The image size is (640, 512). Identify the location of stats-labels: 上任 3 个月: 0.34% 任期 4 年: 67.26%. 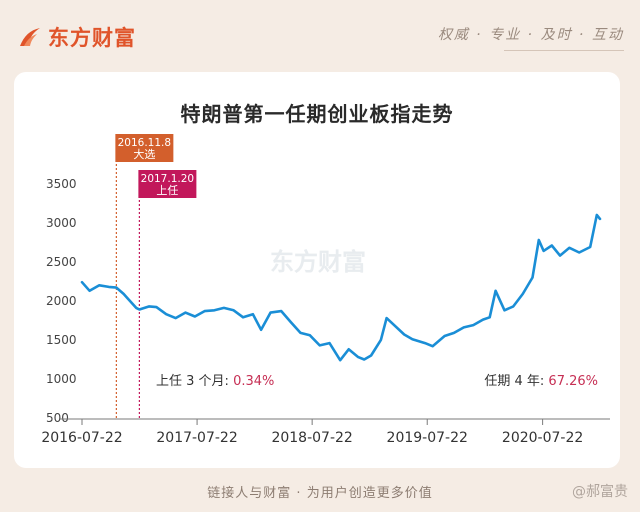
(377, 381).